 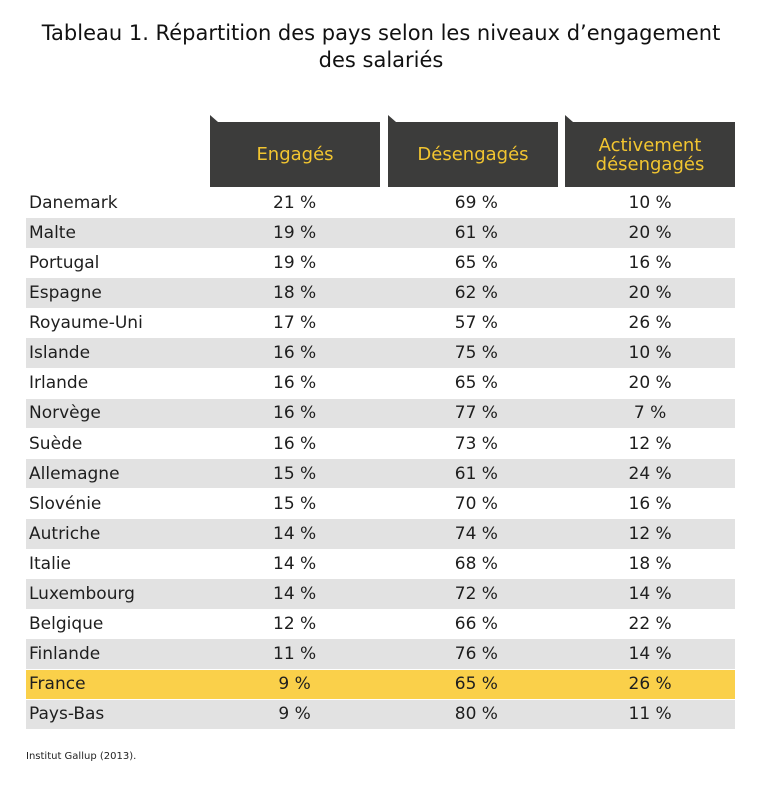 What do you see at coordinates (476, 413) in the screenshot?
I see `disengaged-cell: 77 %` at bounding box center [476, 413].